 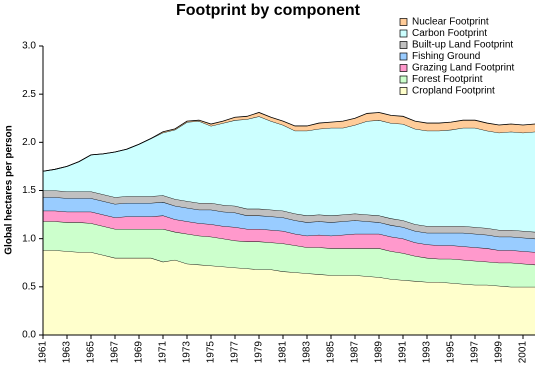 I want to click on x-tick-label: 1963, so click(x=67, y=352).